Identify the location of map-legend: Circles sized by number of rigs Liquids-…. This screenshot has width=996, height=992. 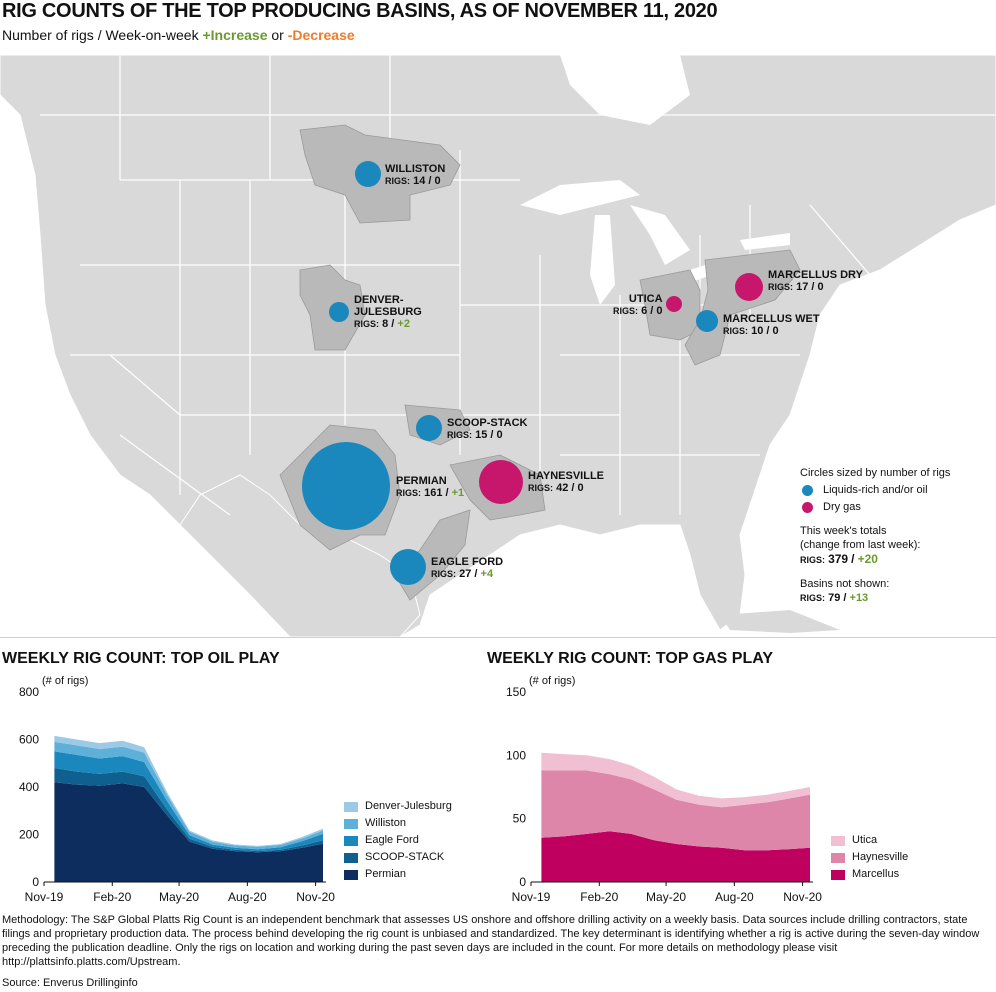
(895, 535).